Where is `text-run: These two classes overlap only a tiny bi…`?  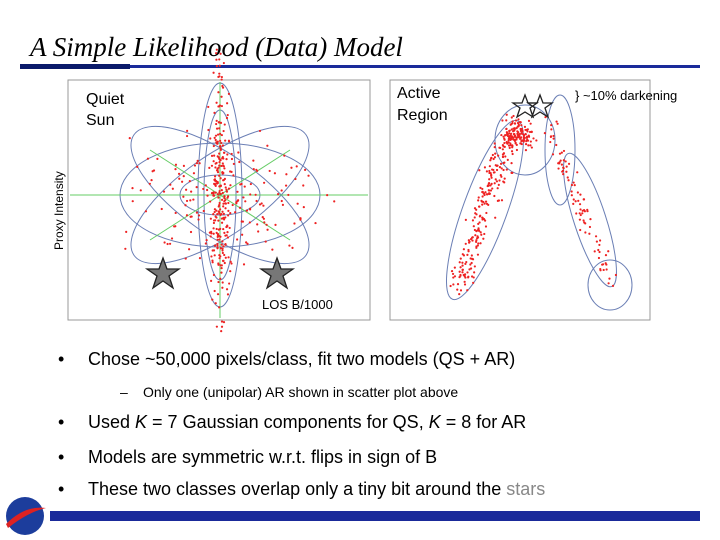
text-run: These two classes overlap only a tiny bi… is located at coordinates (297, 489).